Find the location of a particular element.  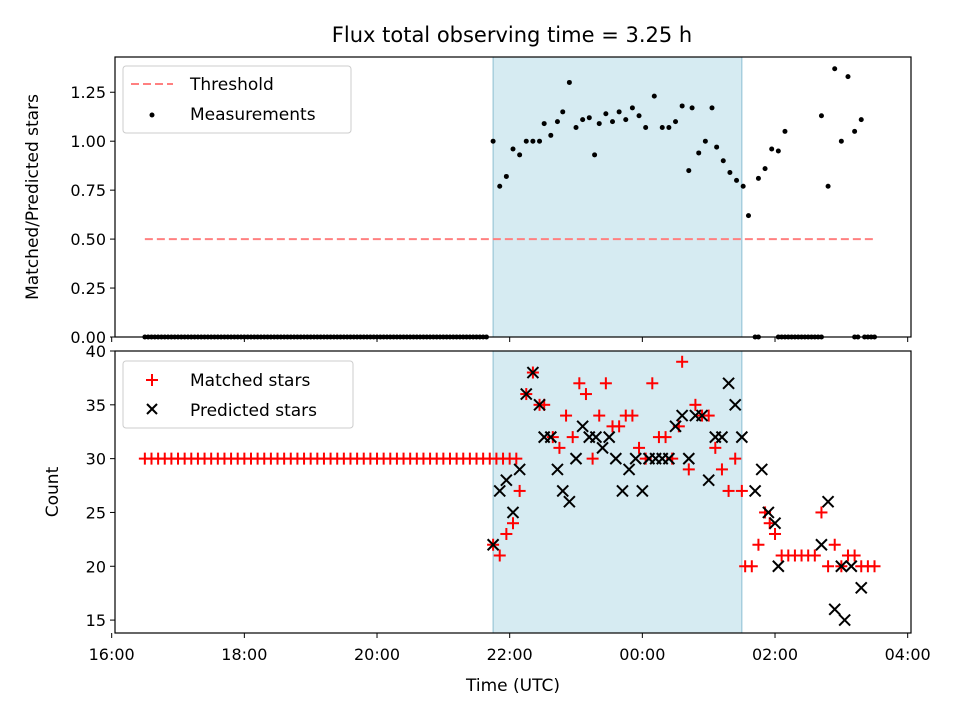

bottom-y-tick-label: 20 is located at coordinates (96, 566).